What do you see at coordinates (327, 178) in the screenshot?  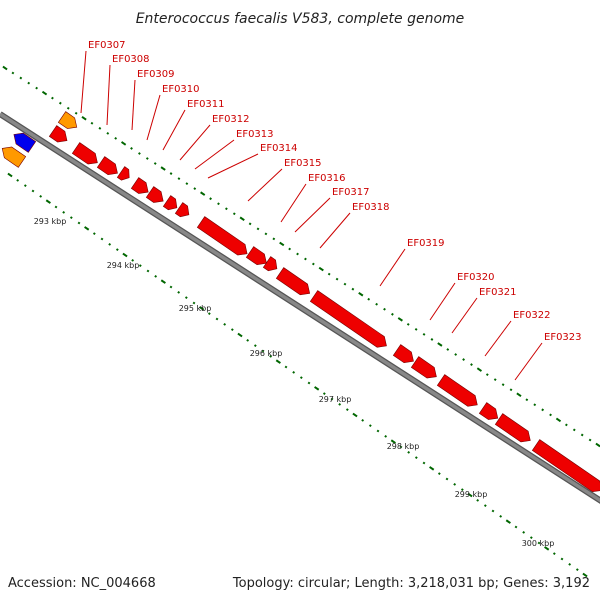 I see `gene-label: EF0316` at bounding box center [327, 178].